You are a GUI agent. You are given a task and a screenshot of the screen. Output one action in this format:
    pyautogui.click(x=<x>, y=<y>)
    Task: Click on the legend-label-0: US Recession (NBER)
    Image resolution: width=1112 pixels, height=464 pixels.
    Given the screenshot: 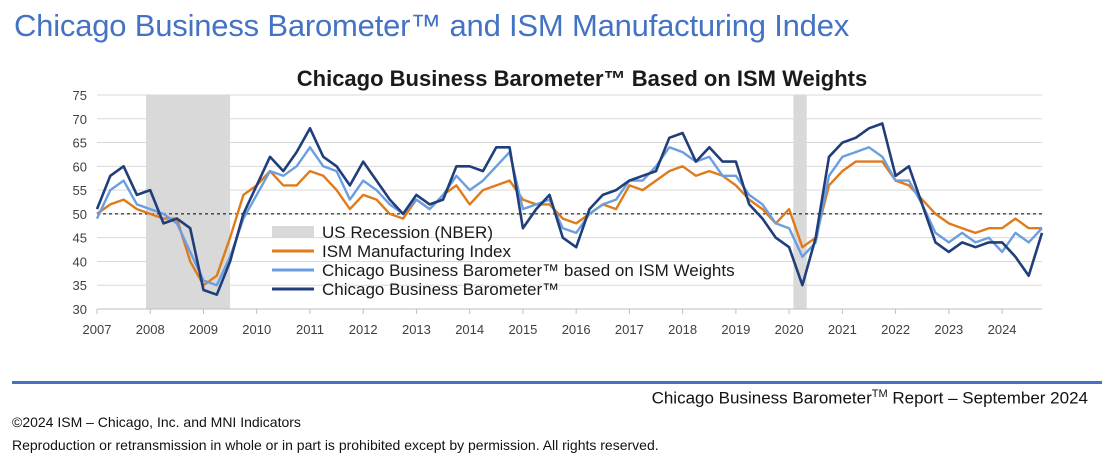 What is the action you would take?
    pyautogui.click(x=407, y=232)
    